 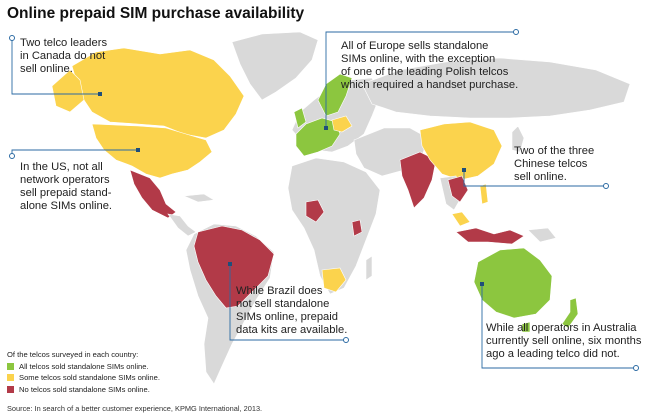 What do you see at coordinates (68, 91) in the screenshot?
I see `alaska-shape` at bounding box center [68, 91].